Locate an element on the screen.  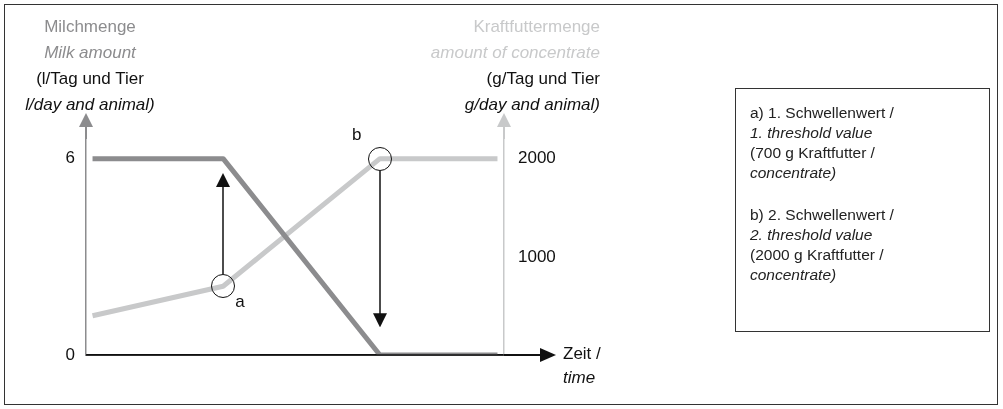
y-tick-label: 0 is located at coordinates (70, 354).